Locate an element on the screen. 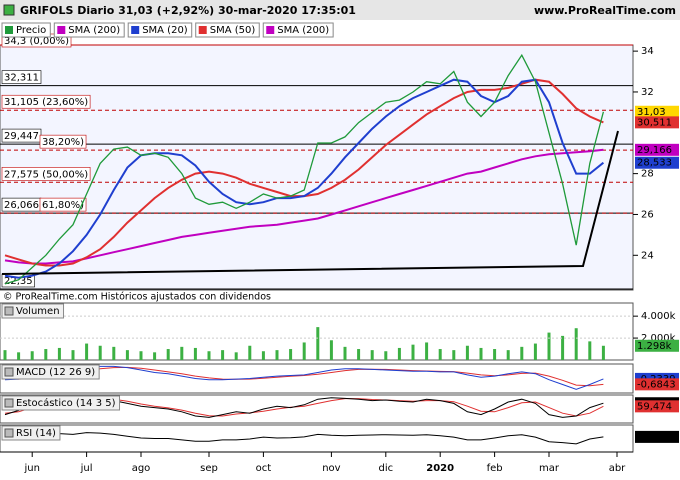 Image resolution: width=680 pixels, height=480 pixels. x-tick-label: dic is located at coordinates (385, 468).